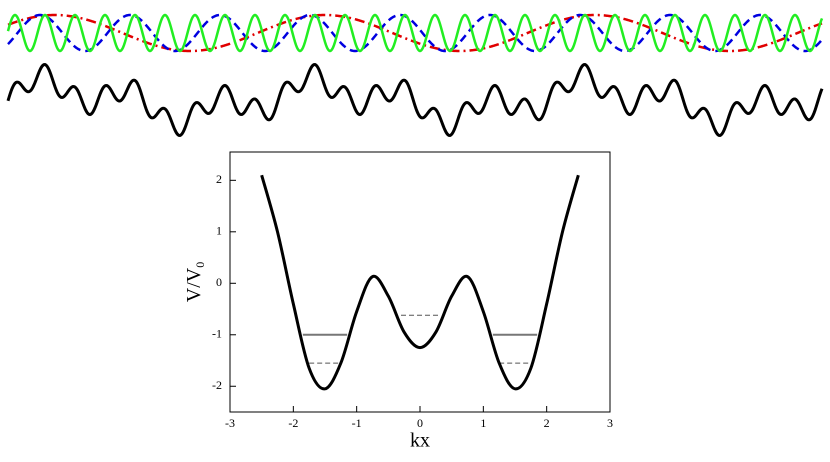 The image size is (830, 462). I want to click on y-label-sub: 0, so click(200, 265).